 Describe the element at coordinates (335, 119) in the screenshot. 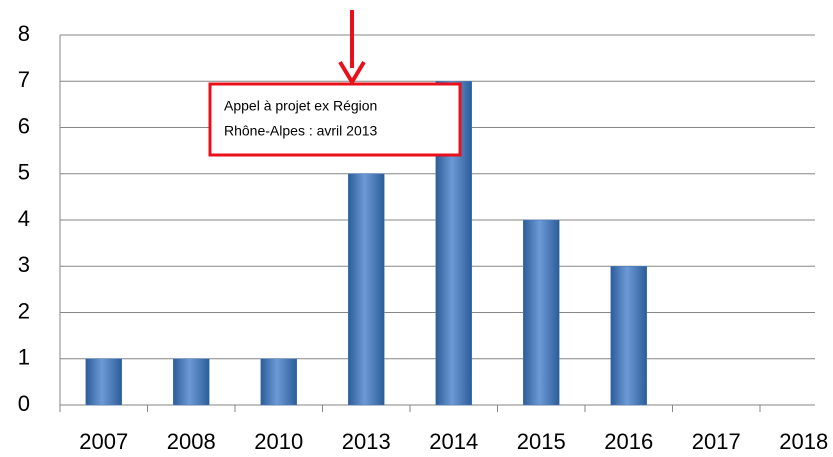

I see `annotation-box` at that location.